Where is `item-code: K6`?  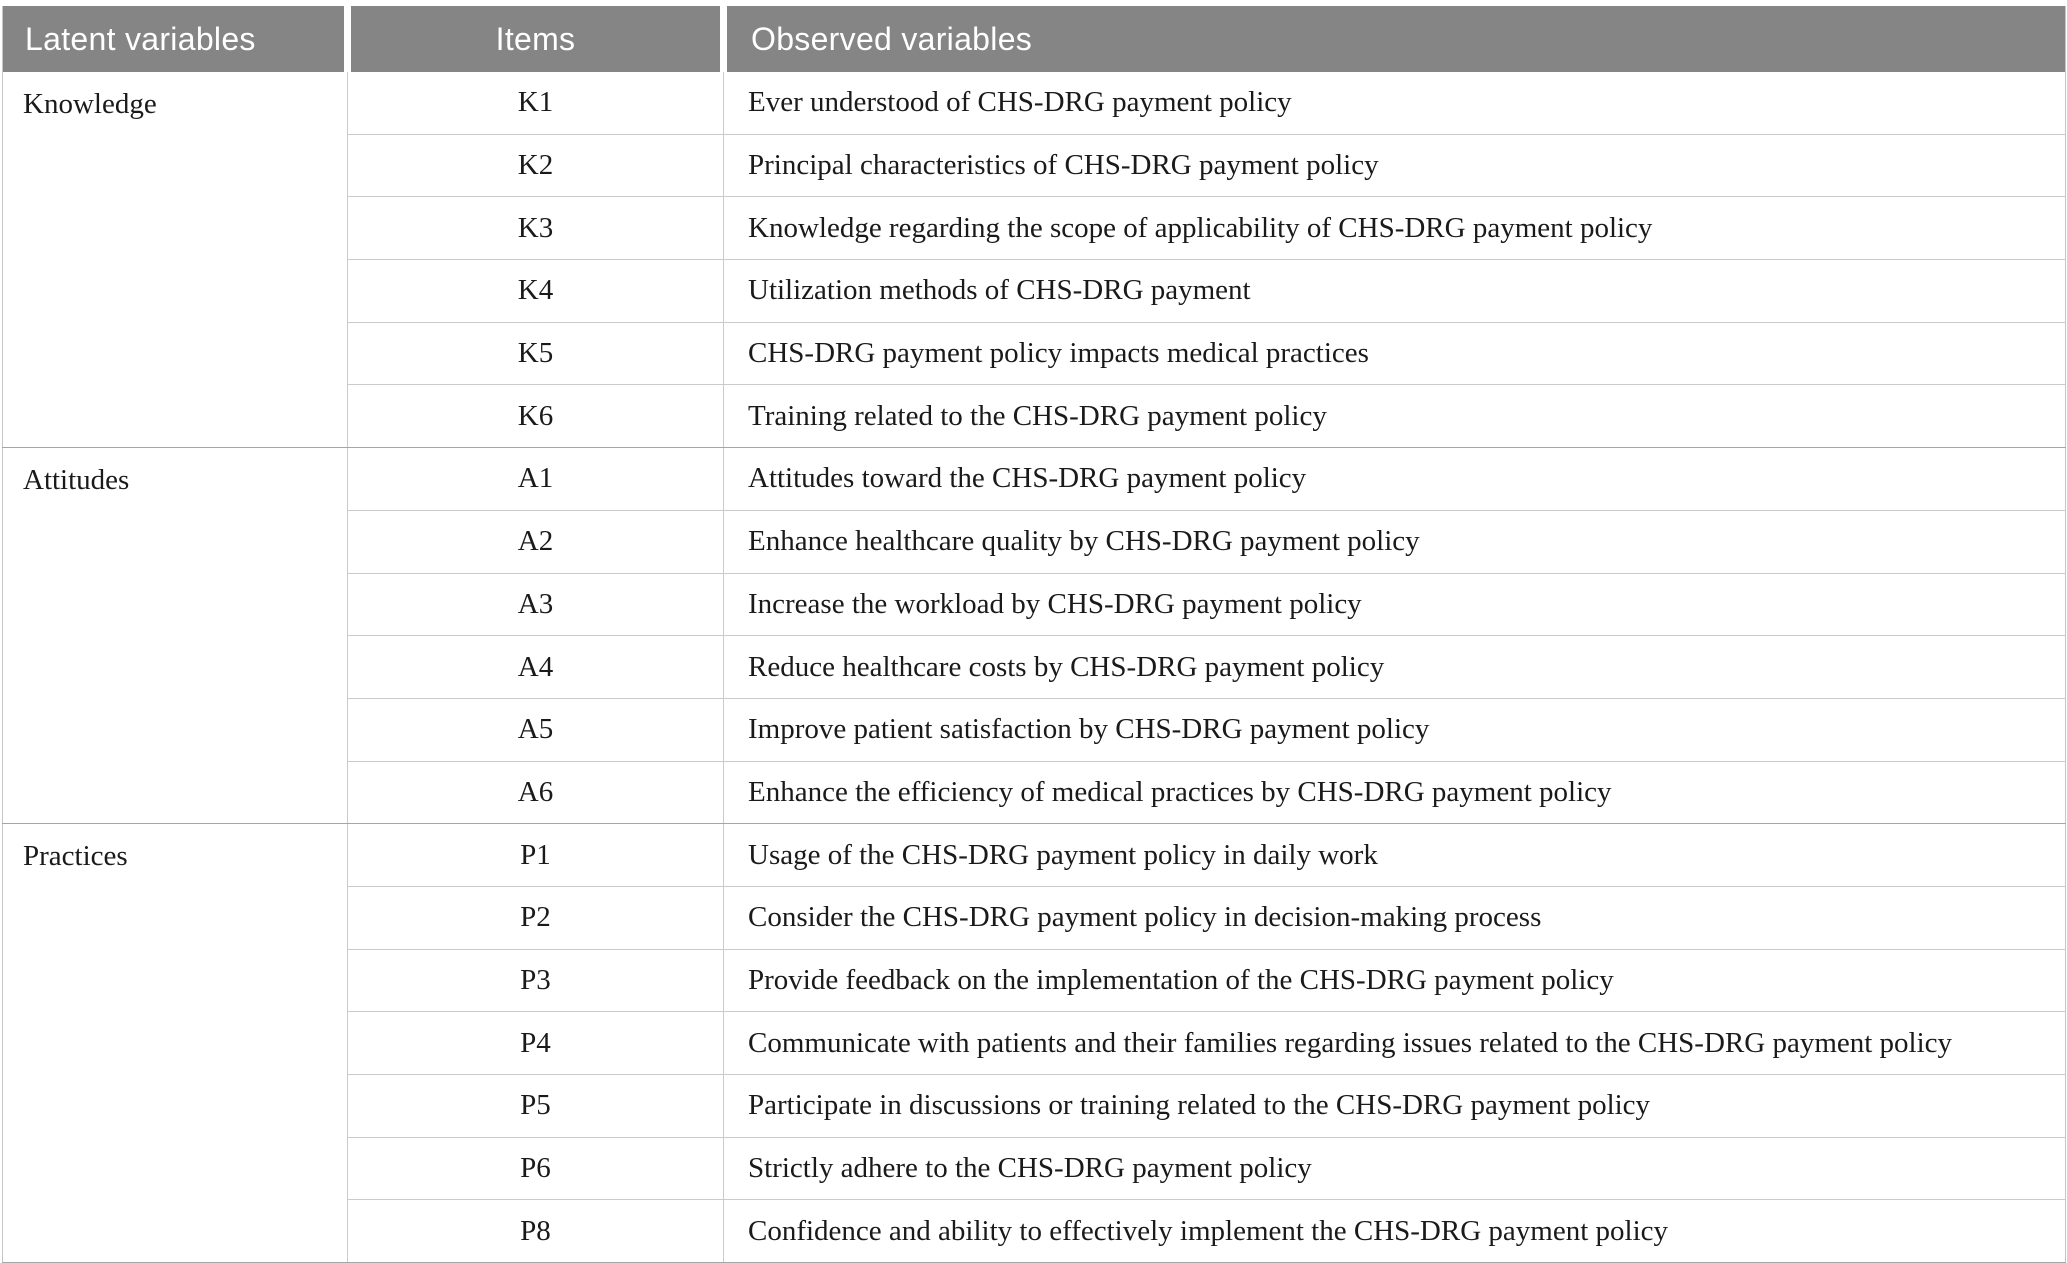 item-code: K6 is located at coordinates (535, 416).